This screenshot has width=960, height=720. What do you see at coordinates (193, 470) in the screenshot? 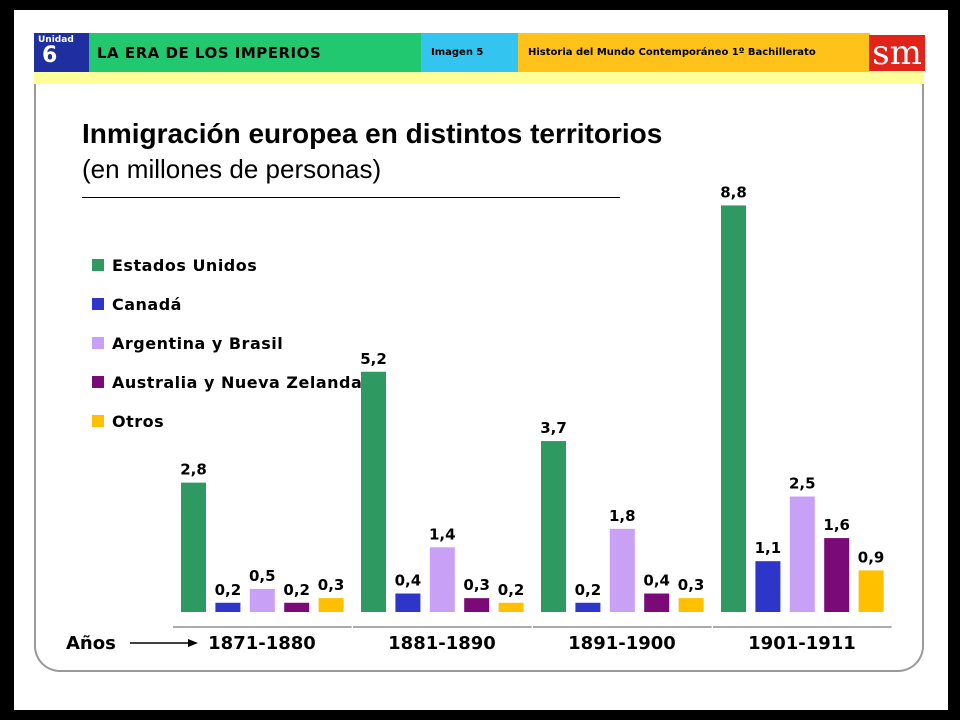
I see `bar-value-label: 2,8` at bounding box center [193, 470].